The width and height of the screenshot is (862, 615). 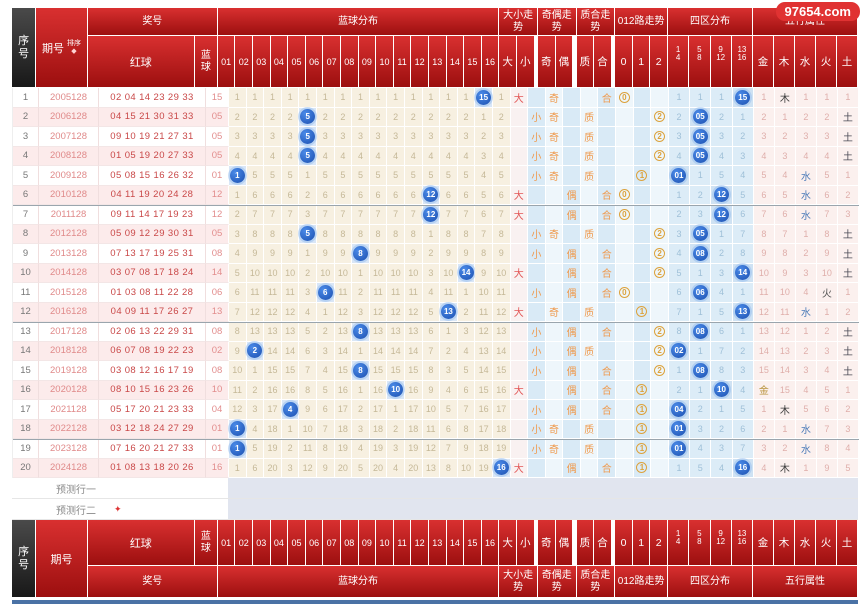 I want to click on header-red-ball-label: 红球, so click(x=141, y=543).